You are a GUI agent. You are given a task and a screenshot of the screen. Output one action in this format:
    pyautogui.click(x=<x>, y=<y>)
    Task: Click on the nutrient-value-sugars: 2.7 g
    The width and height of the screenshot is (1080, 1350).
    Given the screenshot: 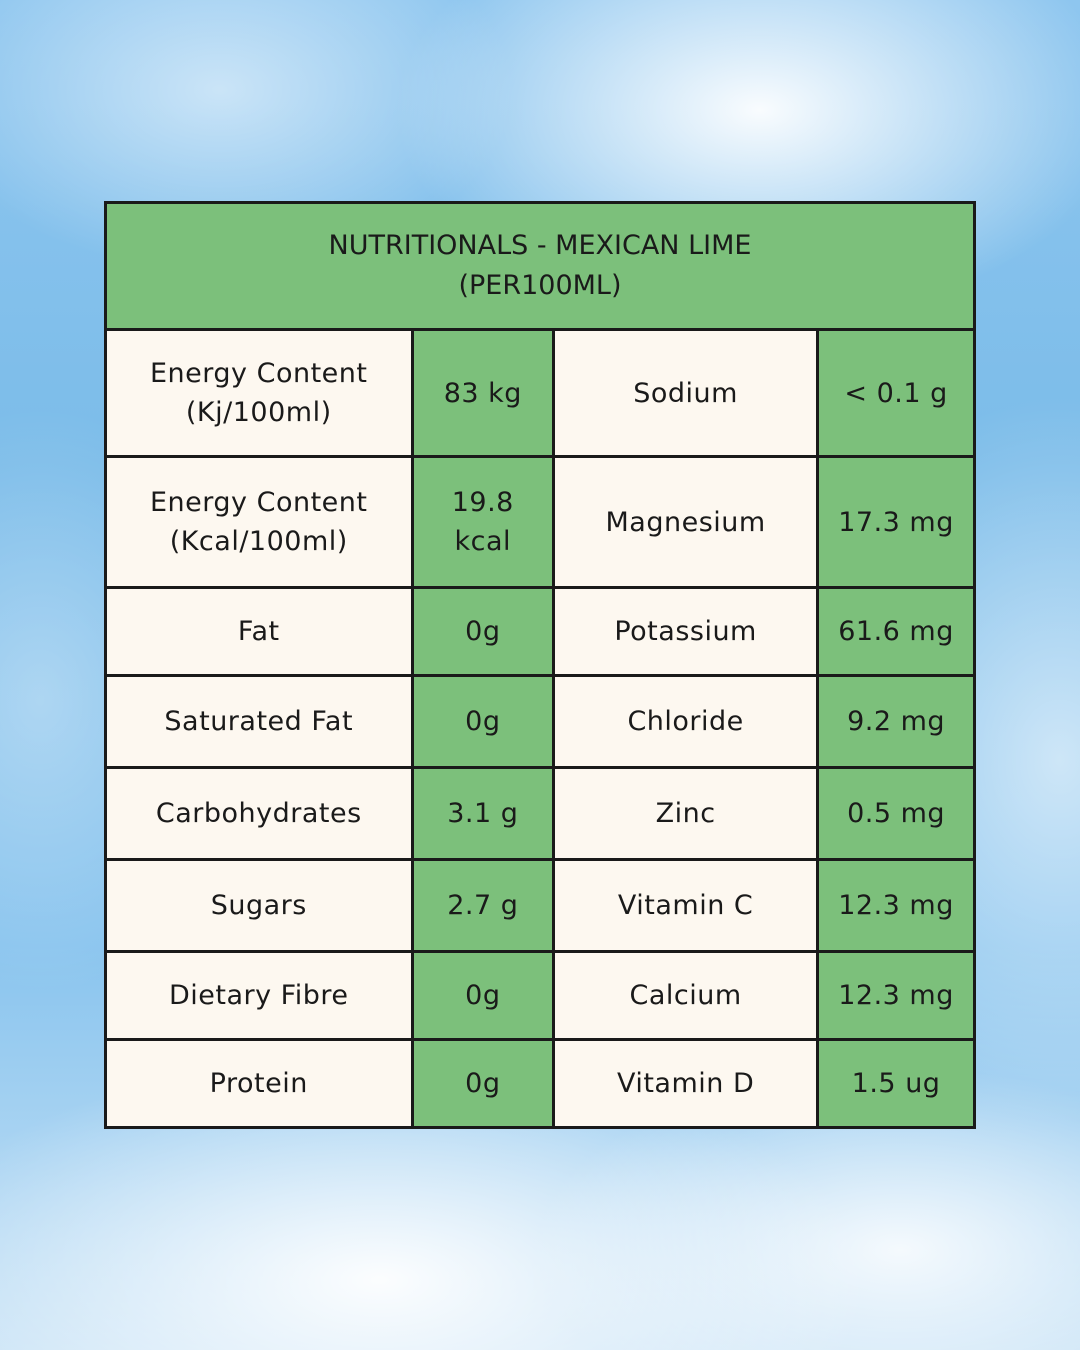 What is the action you would take?
    pyautogui.click(x=483, y=905)
    